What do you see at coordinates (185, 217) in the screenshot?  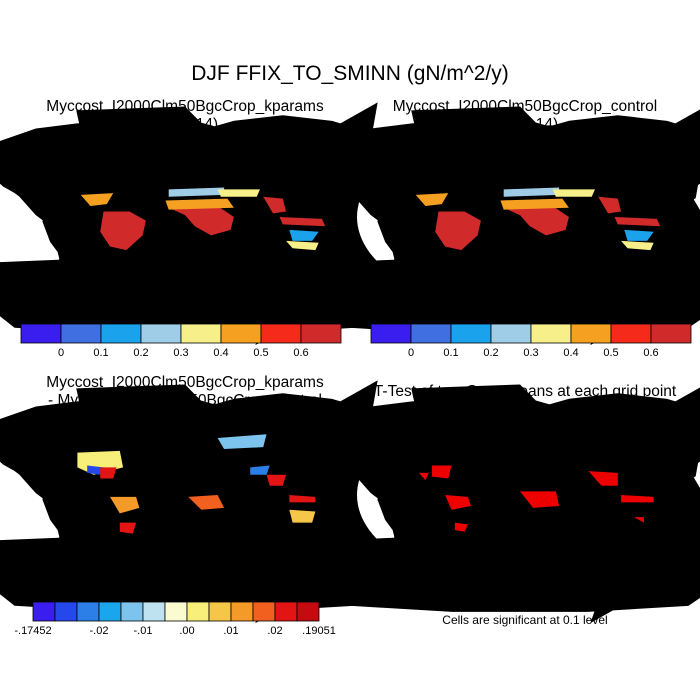 I see `map-kparams` at bounding box center [185, 217].